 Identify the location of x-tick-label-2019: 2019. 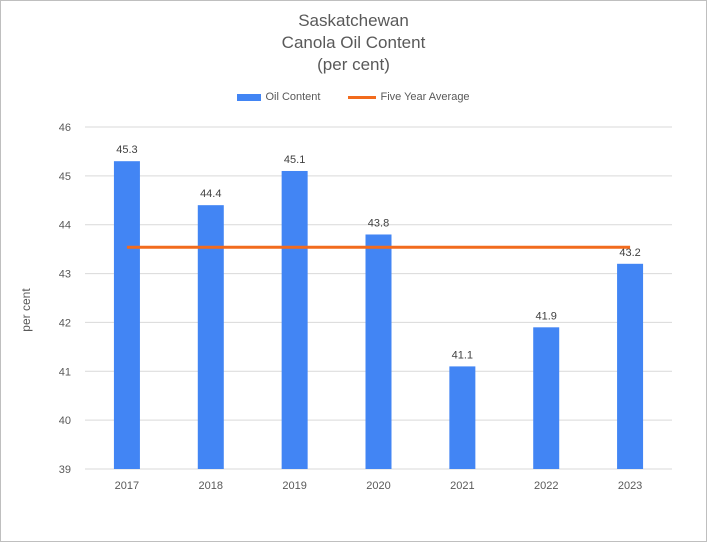
(294, 486).